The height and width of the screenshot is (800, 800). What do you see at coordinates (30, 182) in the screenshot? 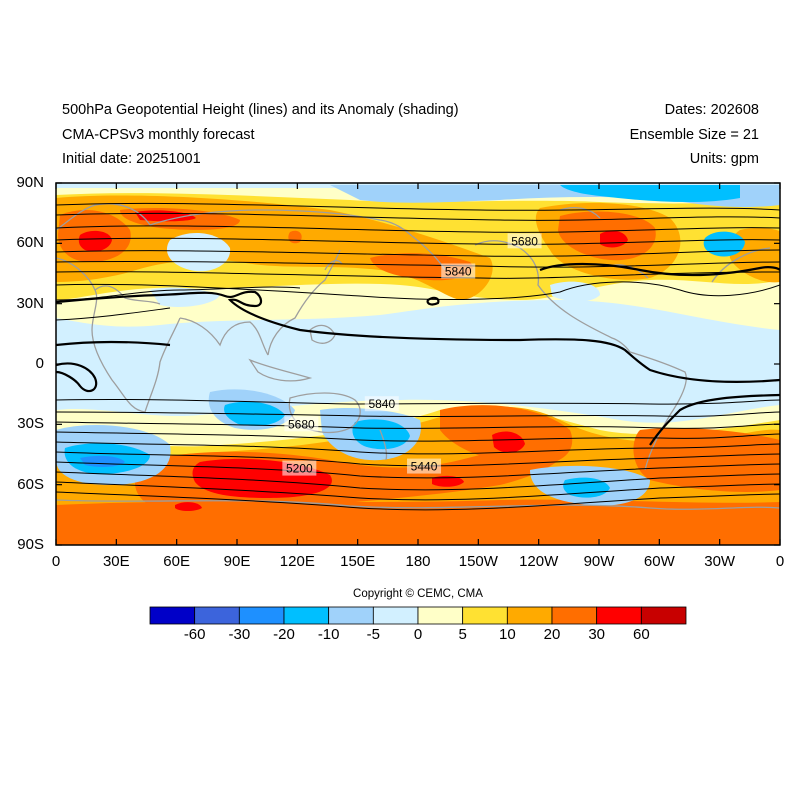
I see `lat-tick-label: 90N` at bounding box center [30, 182].